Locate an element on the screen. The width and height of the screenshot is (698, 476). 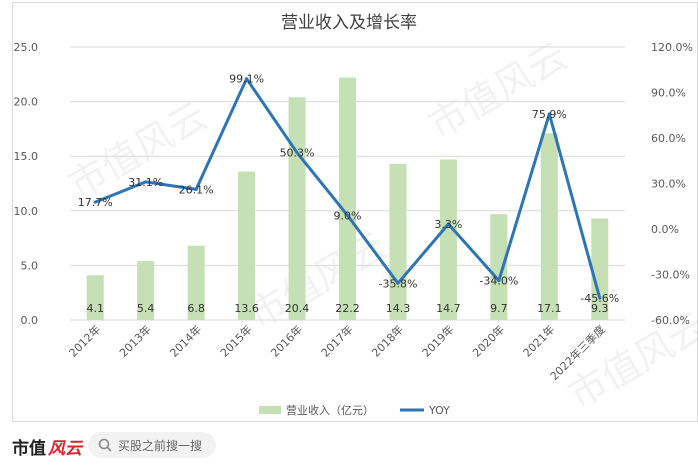
search-box: 买股之前搜一搜 is located at coordinates (152, 445).